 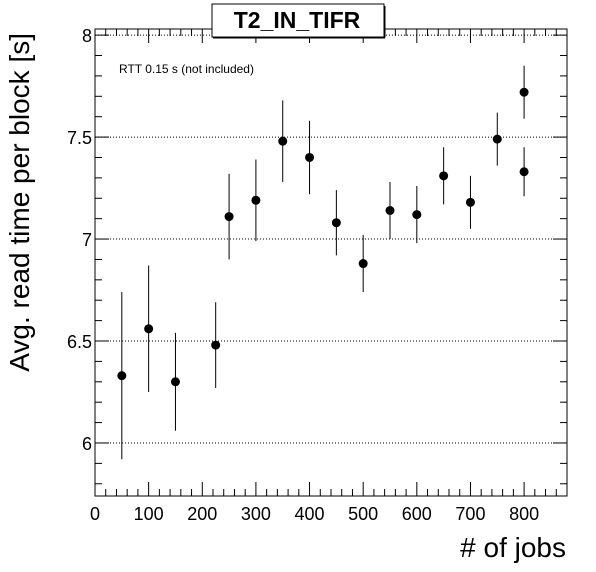 What do you see at coordinates (310, 514) in the screenshot?
I see `x-tick-label: 400` at bounding box center [310, 514].